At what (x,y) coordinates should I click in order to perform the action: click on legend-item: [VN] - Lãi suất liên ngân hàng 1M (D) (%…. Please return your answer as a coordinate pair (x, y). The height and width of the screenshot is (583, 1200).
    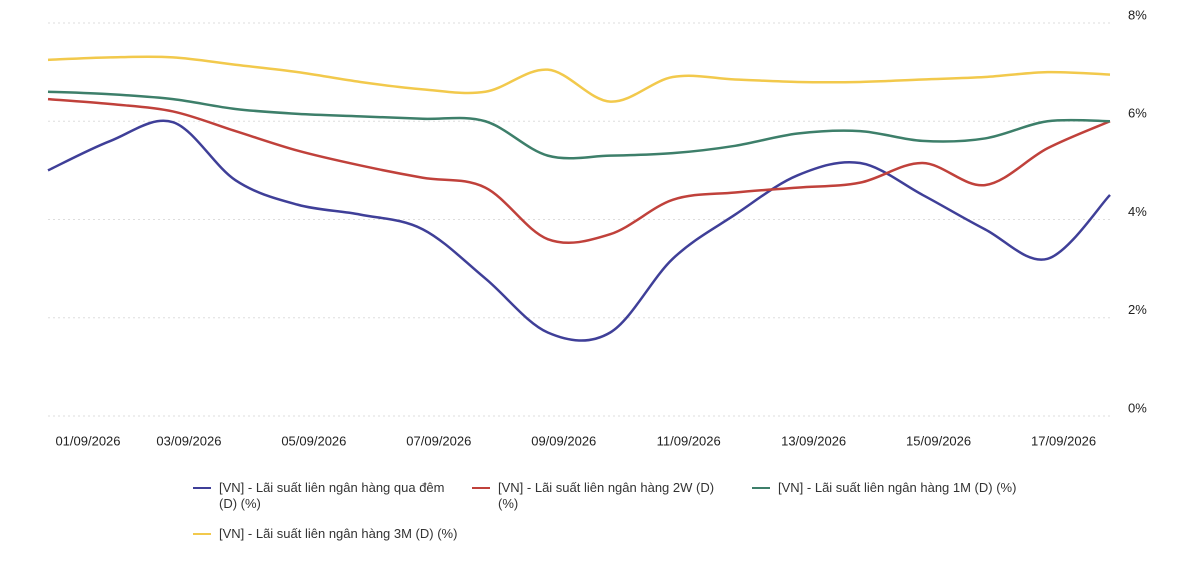
    Looking at the image, I should click on (884, 488).